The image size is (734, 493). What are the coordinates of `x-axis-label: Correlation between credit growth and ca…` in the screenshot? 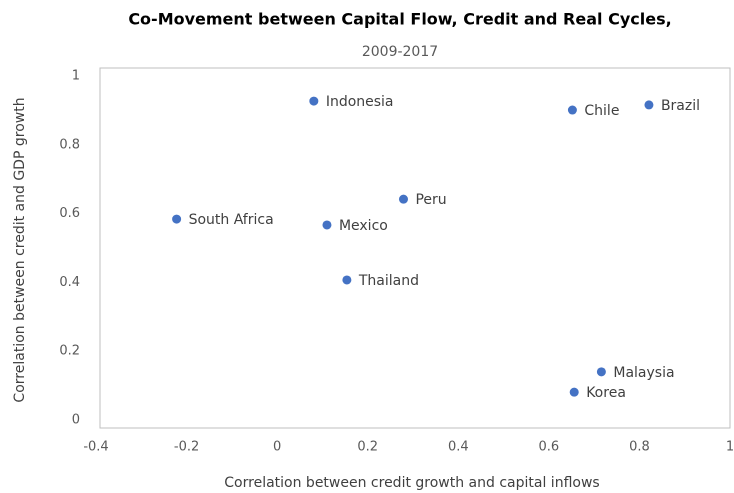 It's located at (411, 483).